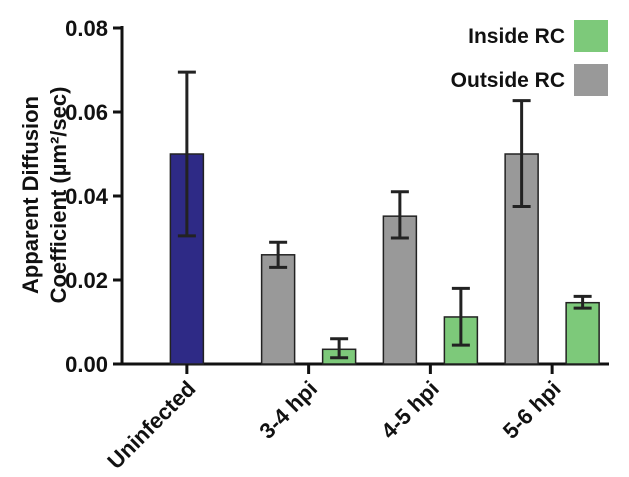 This screenshot has height=477, width=629. I want to click on y-tick-label: 0.06, so click(86, 112).